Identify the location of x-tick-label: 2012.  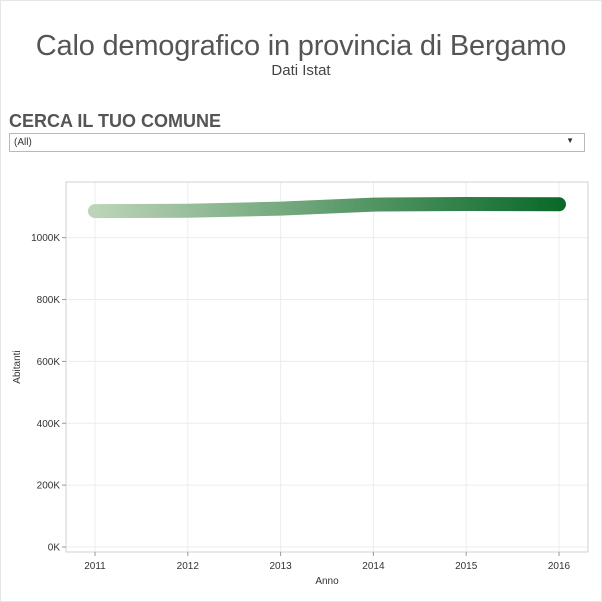
(188, 566).